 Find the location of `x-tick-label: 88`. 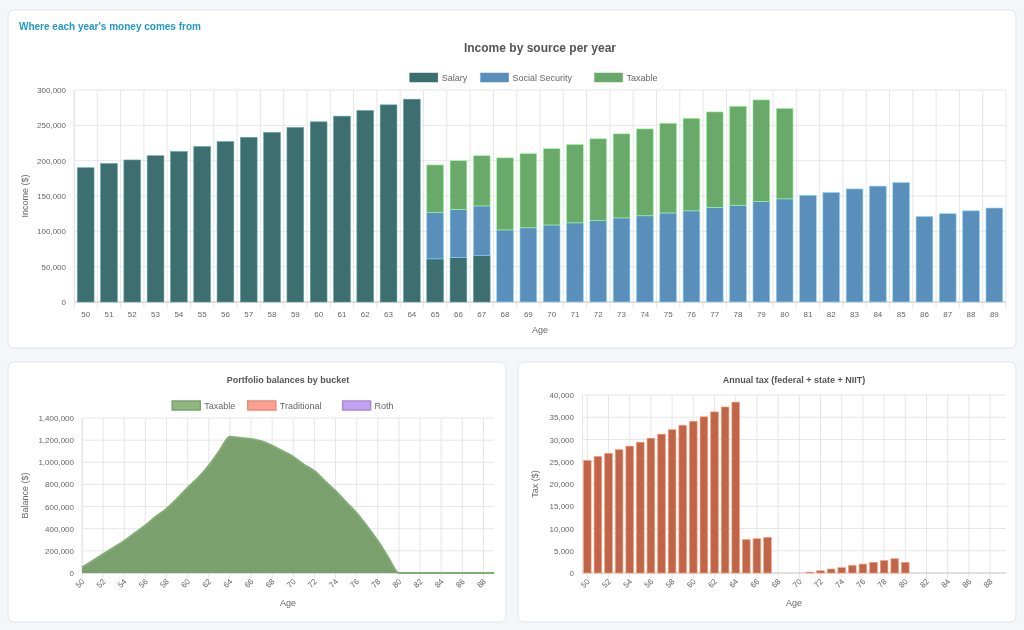

x-tick-label: 88 is located at coordinates (988, 583).